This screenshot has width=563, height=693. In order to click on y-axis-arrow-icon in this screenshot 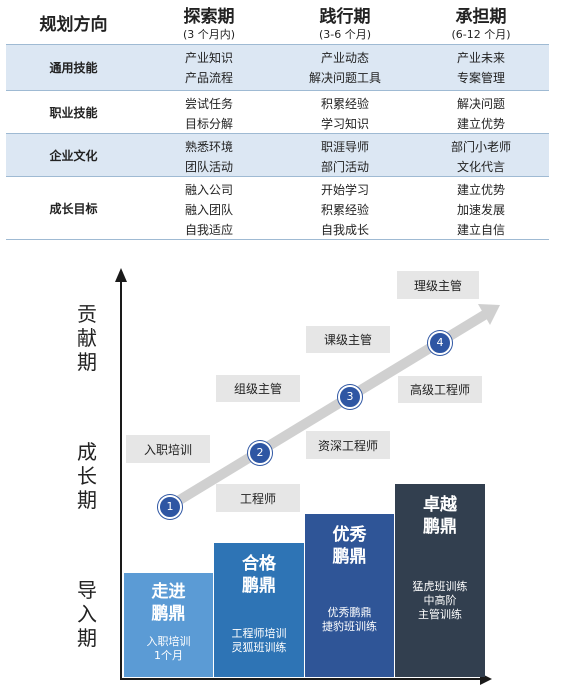, I will do `click(121, 275)`.